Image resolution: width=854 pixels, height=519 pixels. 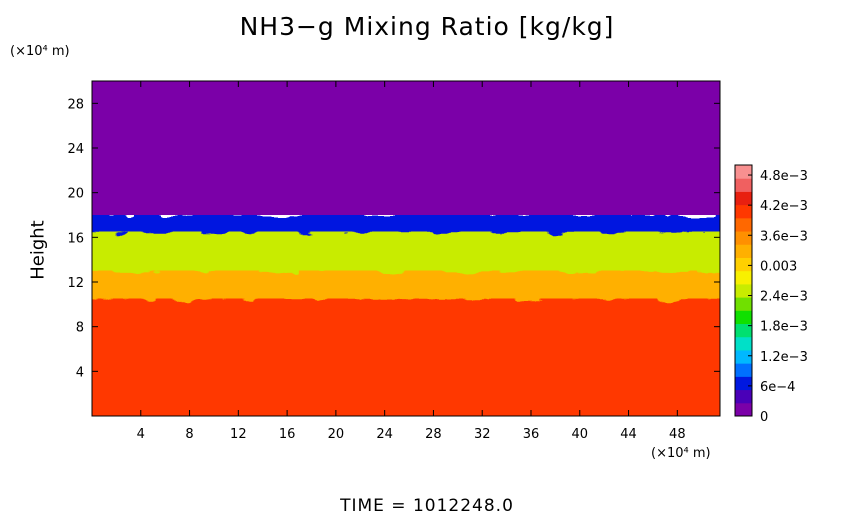 I want to click on y-tick-label: 16, so click(x=75, y=238).